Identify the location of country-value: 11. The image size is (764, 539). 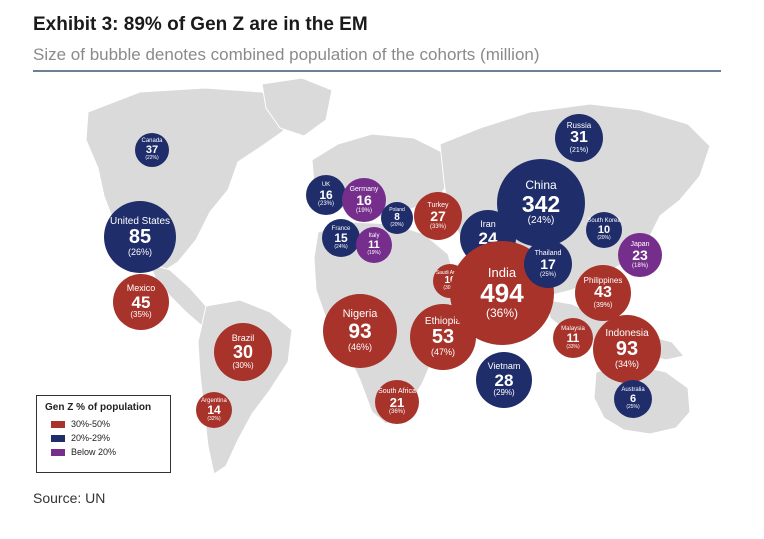
(573, 338).